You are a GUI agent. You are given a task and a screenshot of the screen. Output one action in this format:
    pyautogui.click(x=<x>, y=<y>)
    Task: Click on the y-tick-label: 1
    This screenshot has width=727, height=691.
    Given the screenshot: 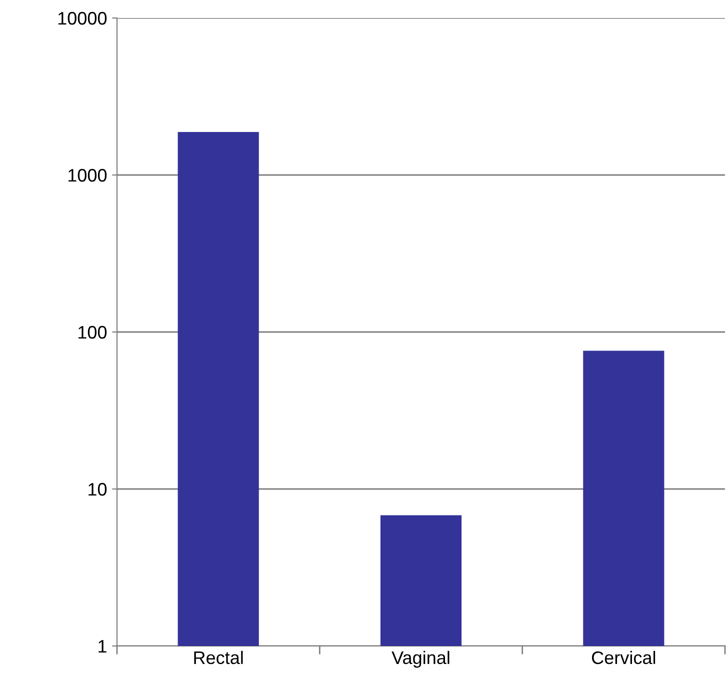 What is the action you would take?
    pyautogui.click(x=102, y=646)
    